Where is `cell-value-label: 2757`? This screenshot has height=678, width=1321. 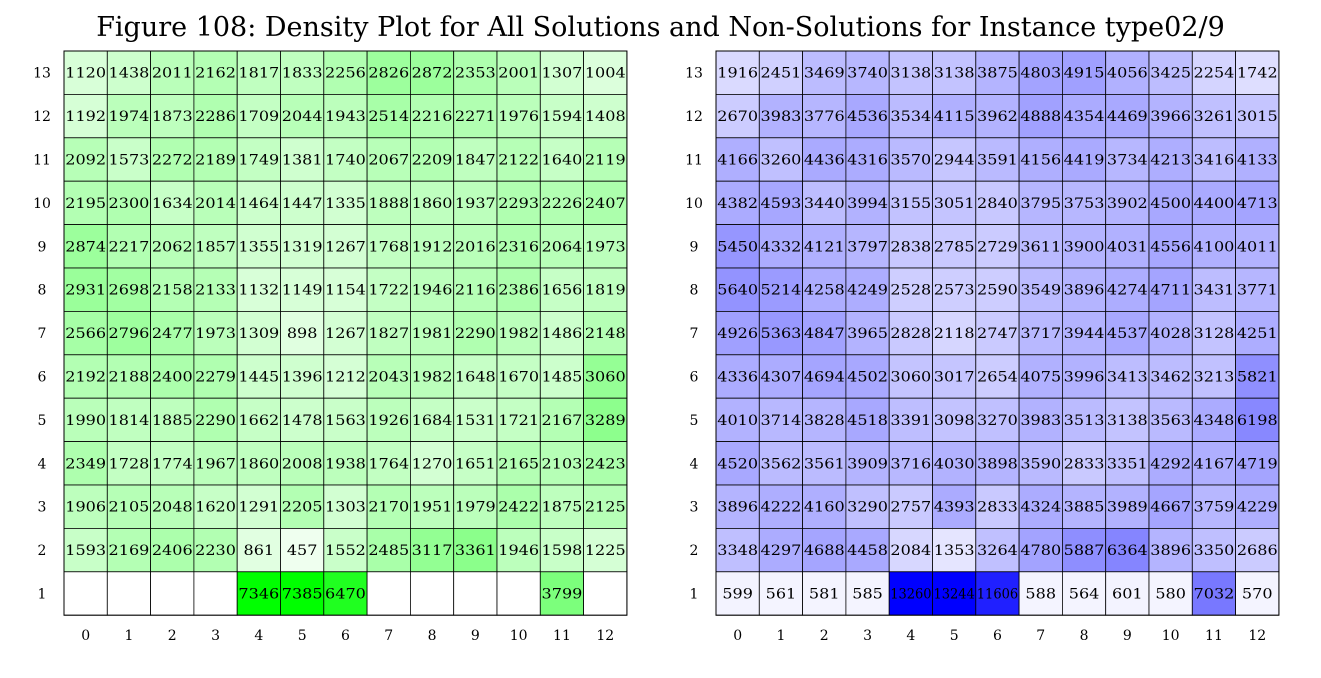
cell-value-label: 2757 is located at coordinates (910, 508).